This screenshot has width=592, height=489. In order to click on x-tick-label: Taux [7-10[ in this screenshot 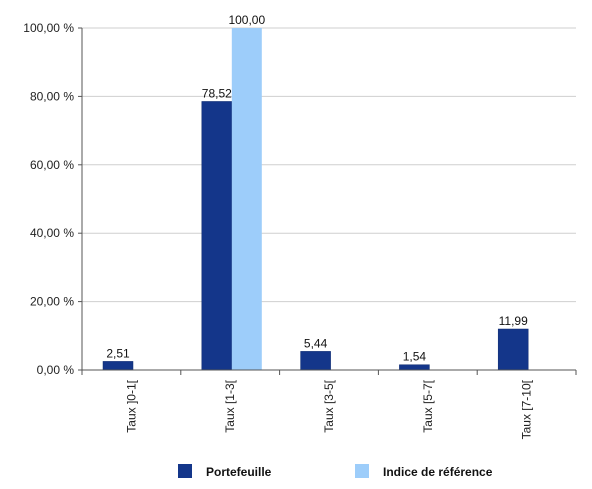, I will do `click(527, 409)`.